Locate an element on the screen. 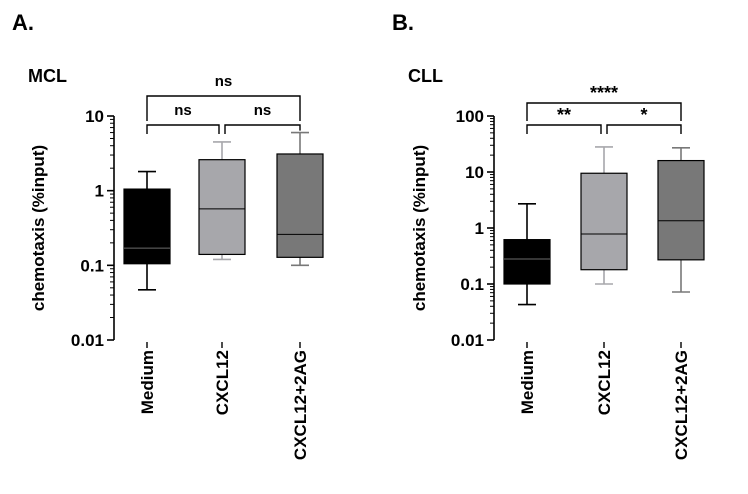 This screenshot has width=748, height=494. y-tick-label: 100 is located at coordinates (470, 116).